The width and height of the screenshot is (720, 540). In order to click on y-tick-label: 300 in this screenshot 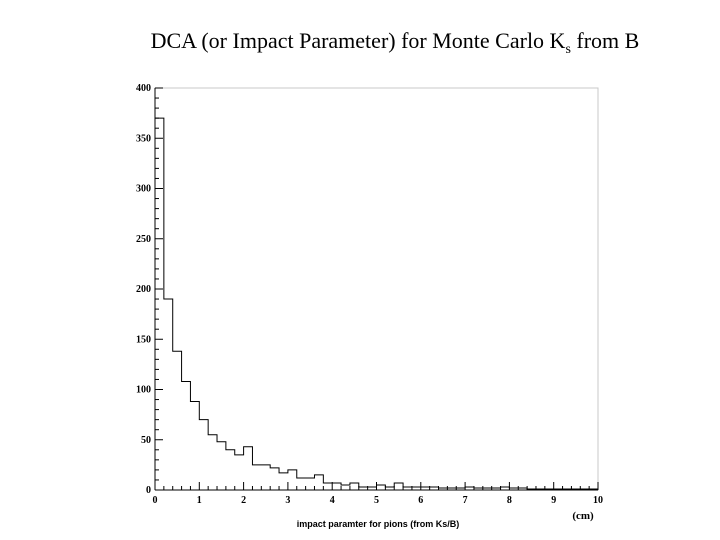, I will do `click(143, 189)`.